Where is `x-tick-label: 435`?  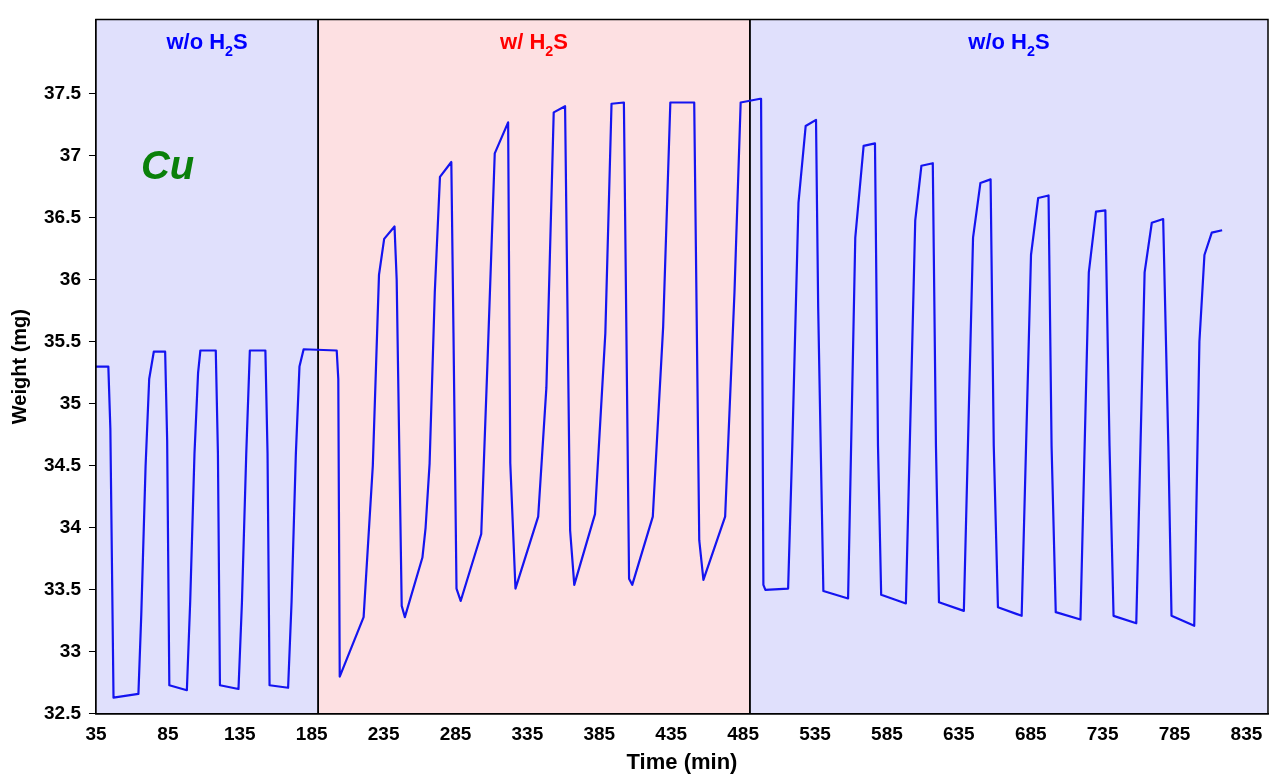
x-tick-label: 435 is located at coordinates (671, 734).